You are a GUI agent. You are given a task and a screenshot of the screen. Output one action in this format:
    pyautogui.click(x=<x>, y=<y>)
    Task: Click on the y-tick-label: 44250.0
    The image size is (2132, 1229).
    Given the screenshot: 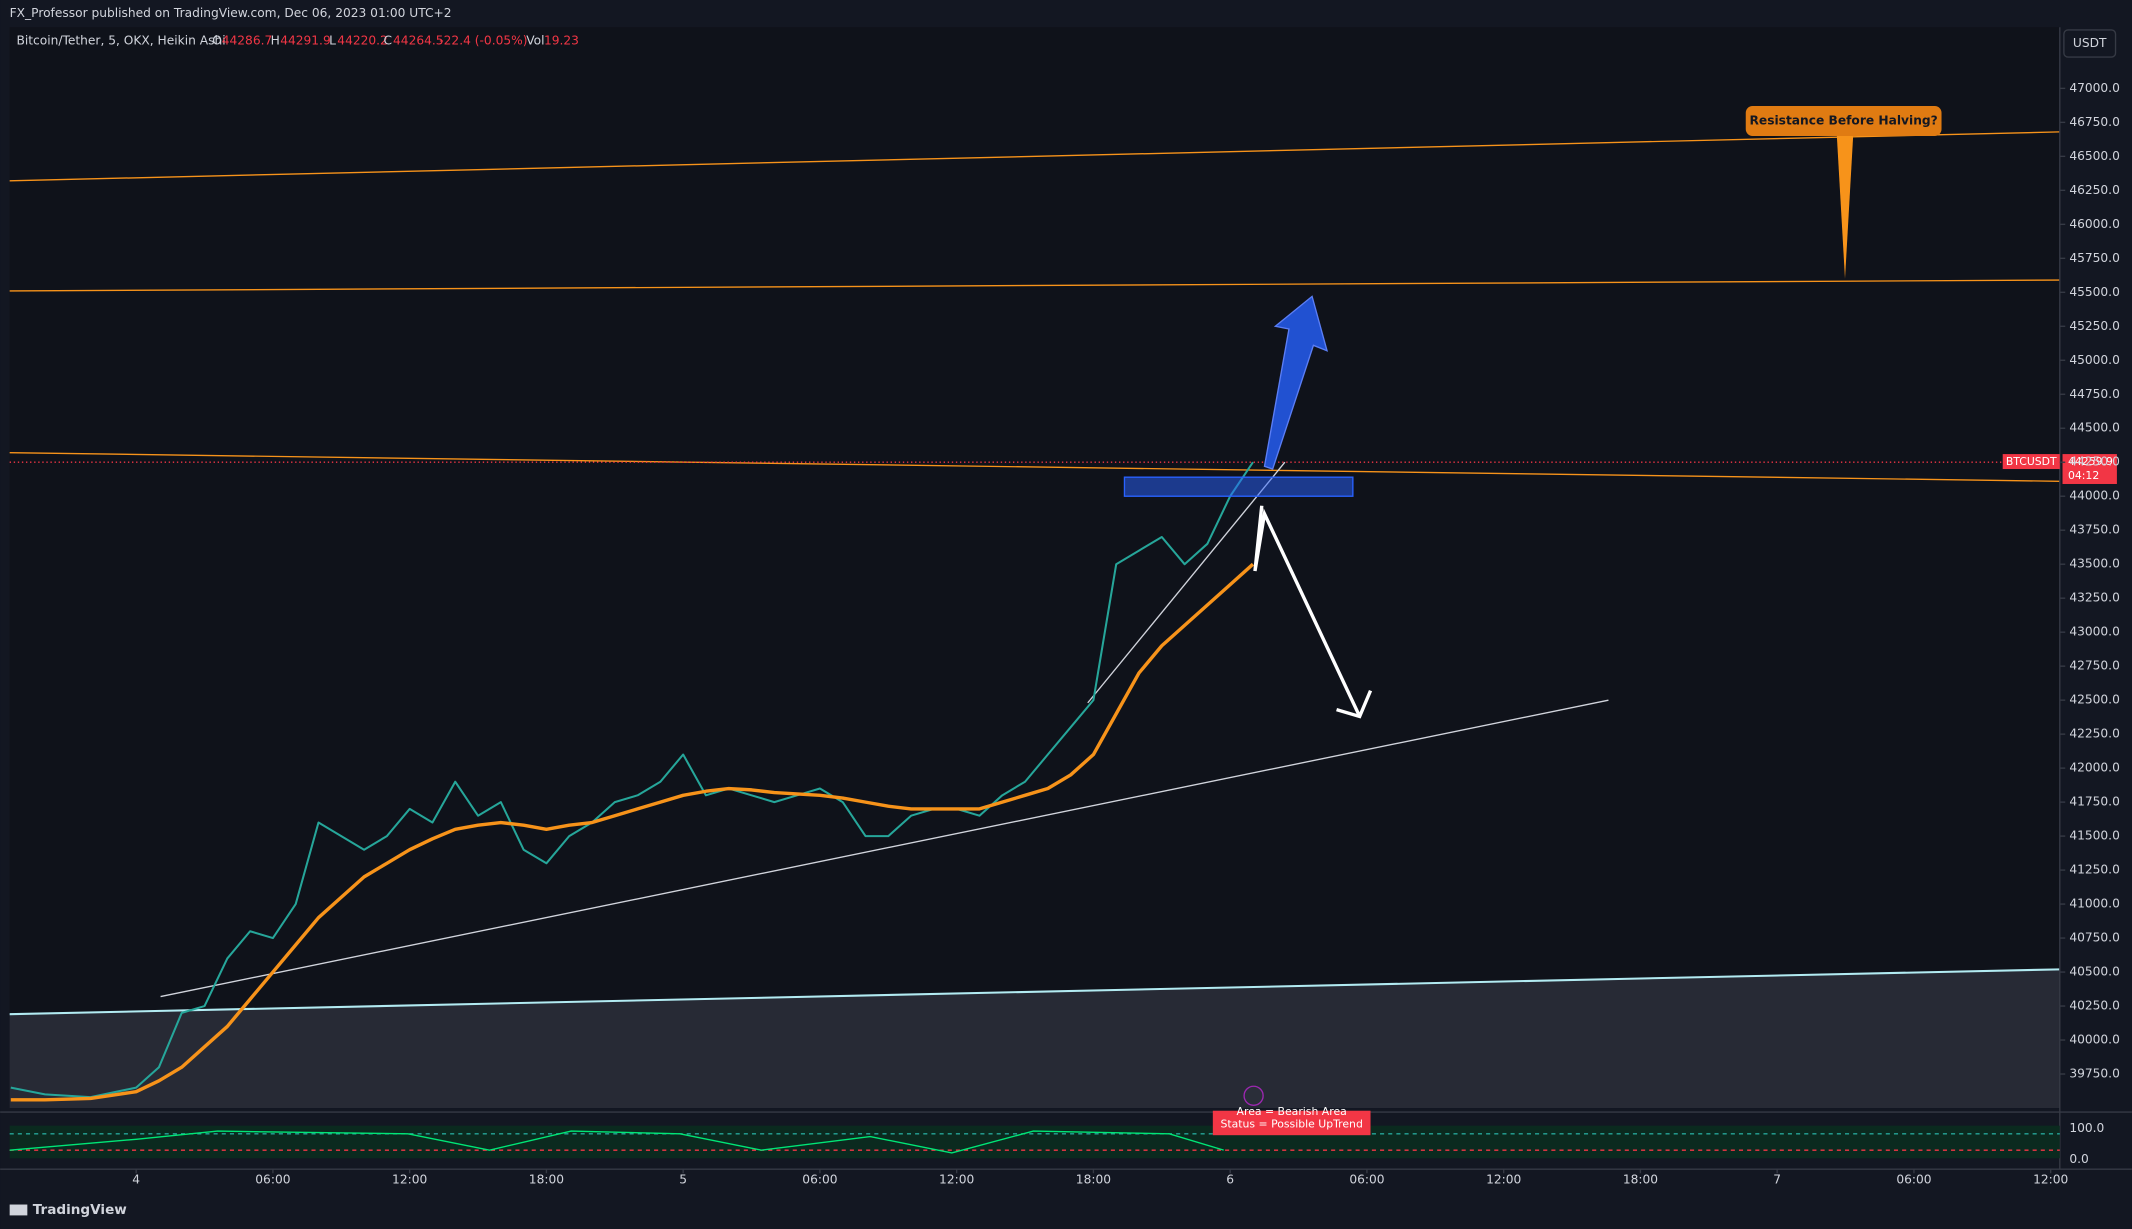 What is the action you would take?
    pyautogui.click(x=2094, y=462)
    